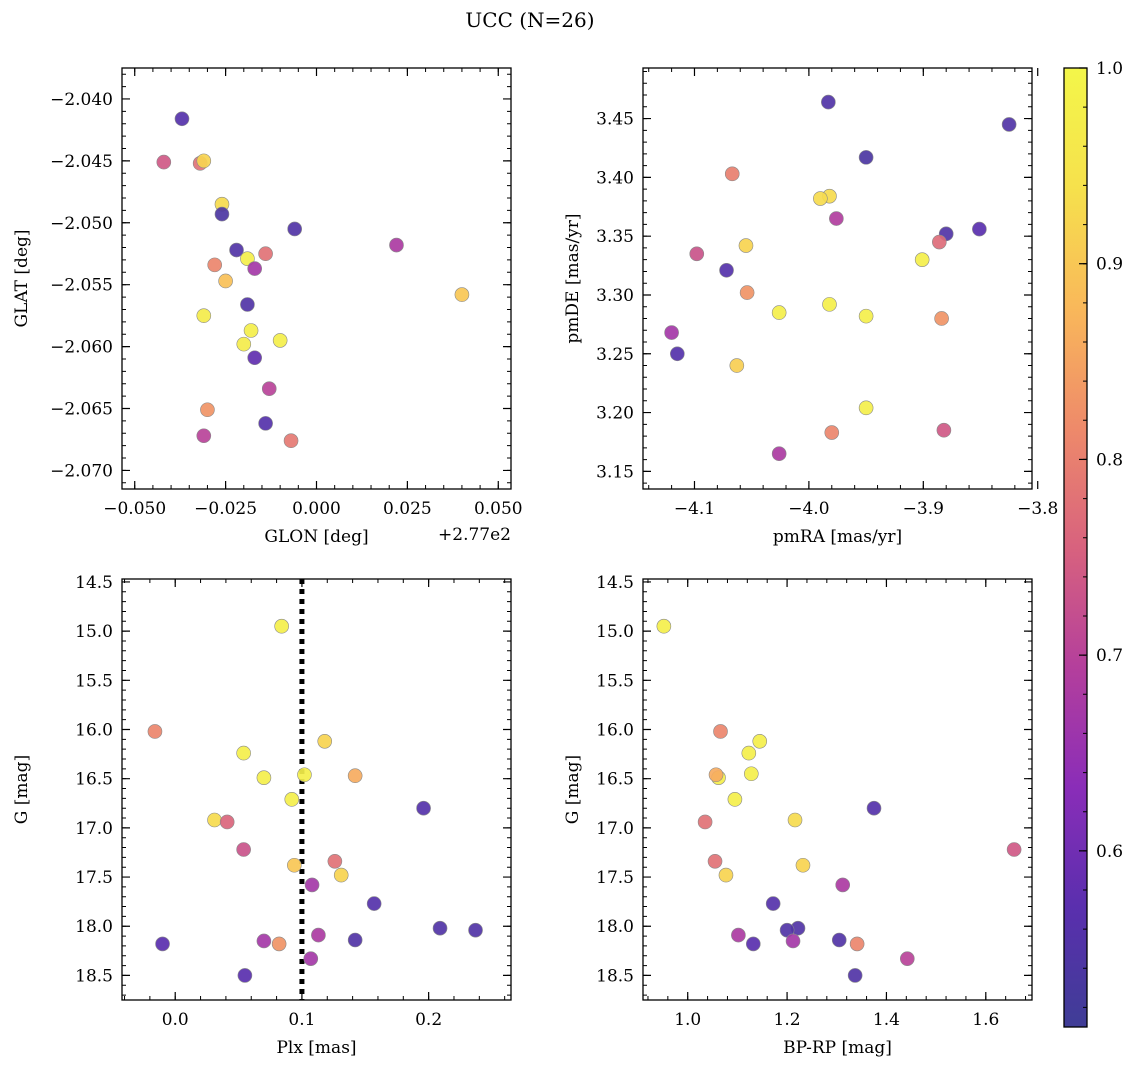 The width and height of the screenshot is (1136, 1067). What do you see at coordinates (837, 537) in the screenshot?
I see `x-axis-label: pmRA [mas/yr]` at bounding box center [837, 537].